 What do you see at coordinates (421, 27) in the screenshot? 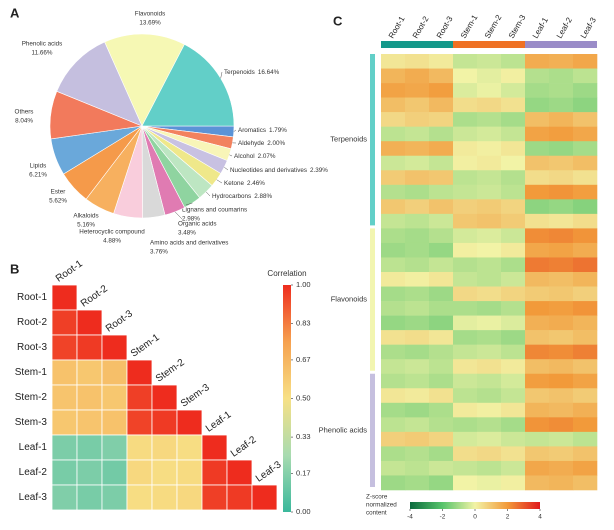
I see `column-label: Root-2` at bounding box center [421, 27].